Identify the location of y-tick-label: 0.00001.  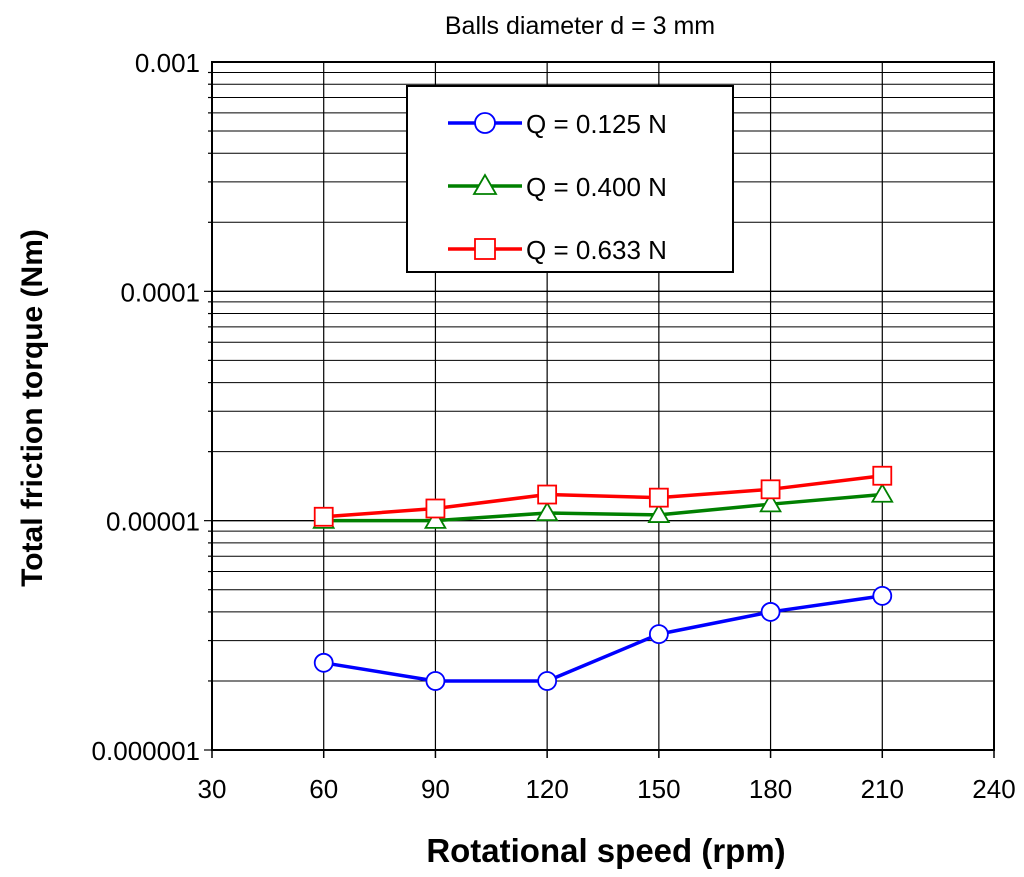
(153, 522).